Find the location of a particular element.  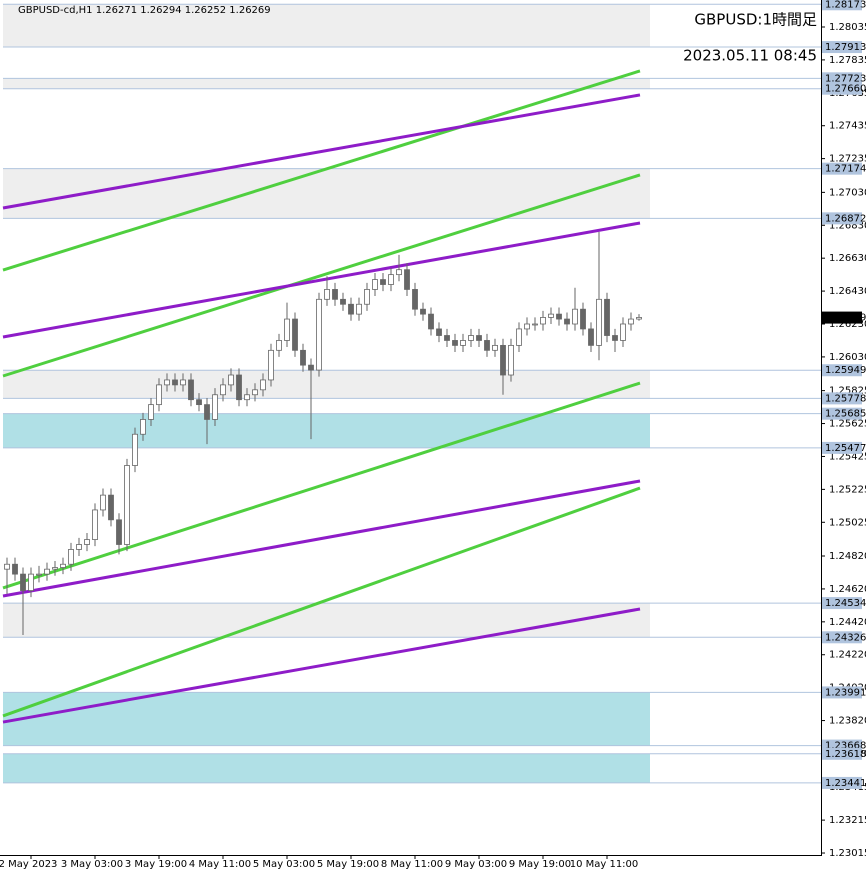

x-tick-label: 9 May 19:00 is located at coordinates (540, 864).